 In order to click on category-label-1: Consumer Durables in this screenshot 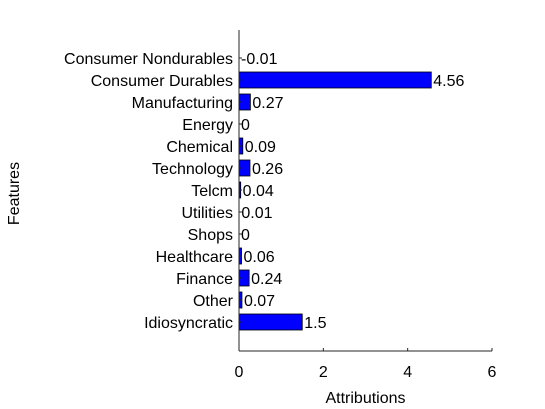, I will do `click(162, 81)`.